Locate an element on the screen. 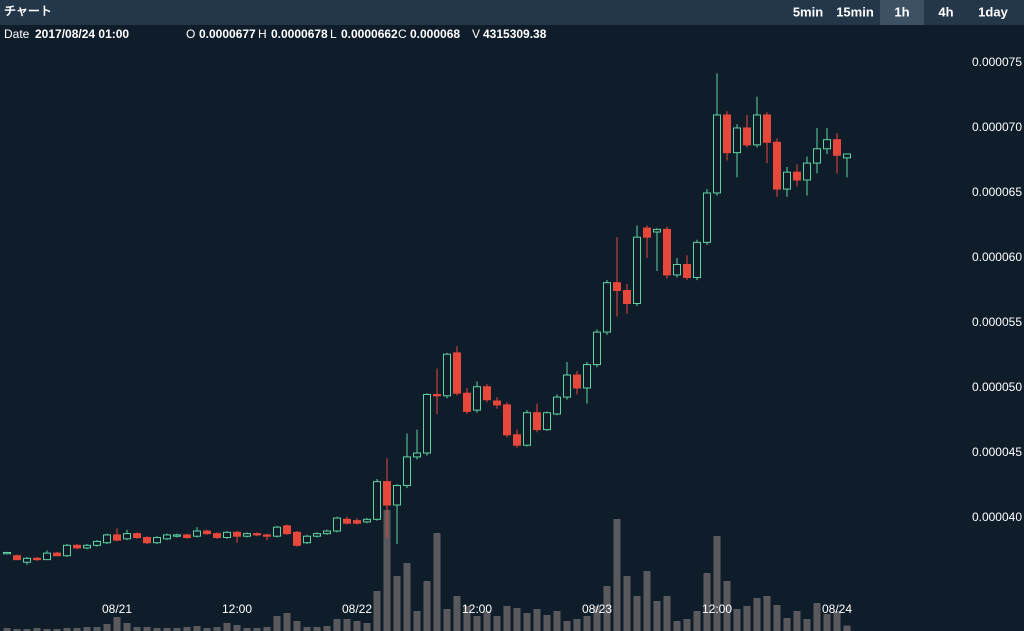 This screenshot has height=631, width=1024. info-label: C is located at coordinates (402, 34).